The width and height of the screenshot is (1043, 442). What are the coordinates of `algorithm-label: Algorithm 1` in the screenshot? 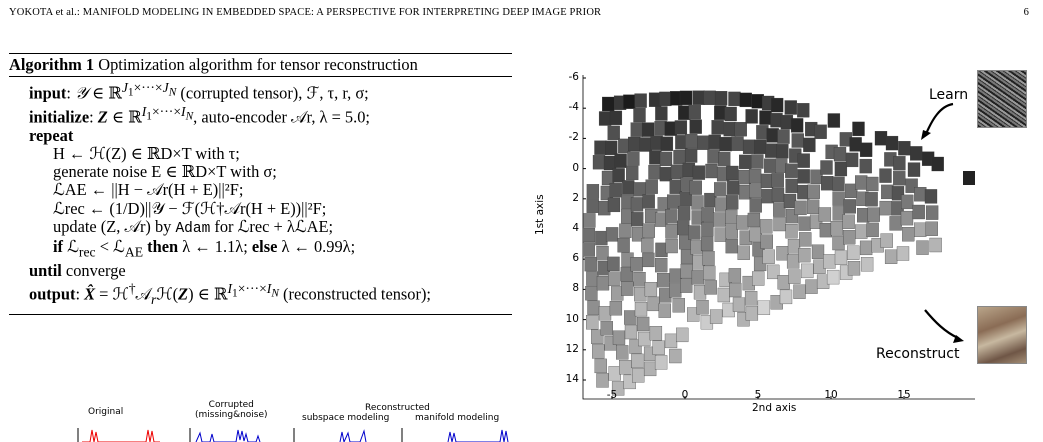 It's located at (52, 64).